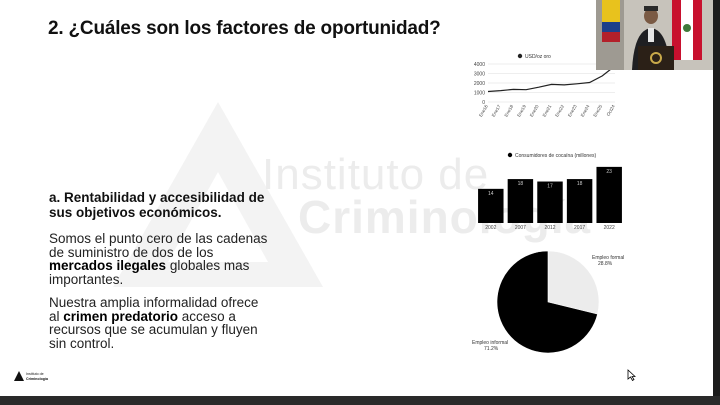 The height and width of the screenshot is (405, 720). Describe the element at coordinates (483, 111) in the screenshot. I see `gold-xtick-label: Ene16` at that location.